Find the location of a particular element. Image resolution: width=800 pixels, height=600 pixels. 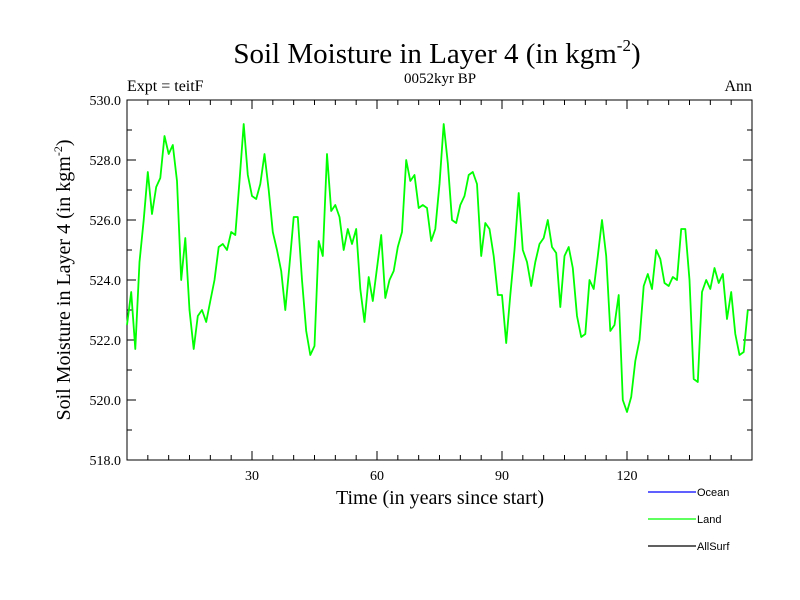

legend-label-ocean: Ocean is located at coordinates (713, 493).